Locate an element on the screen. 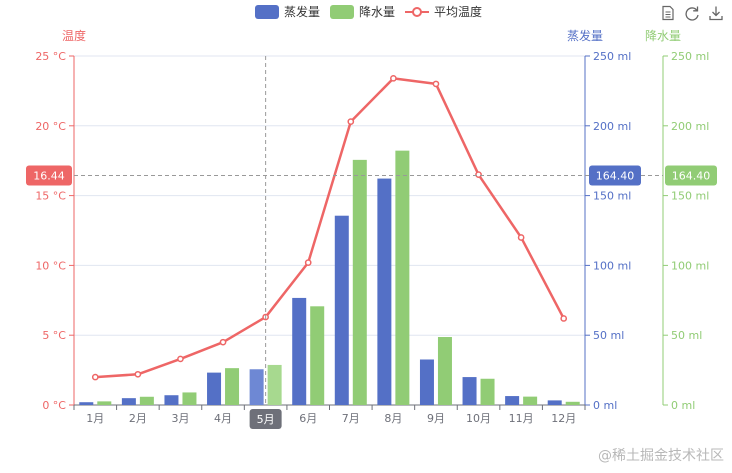  evaporation-tick-label: 100 ml is located at coordinates (612, 265).